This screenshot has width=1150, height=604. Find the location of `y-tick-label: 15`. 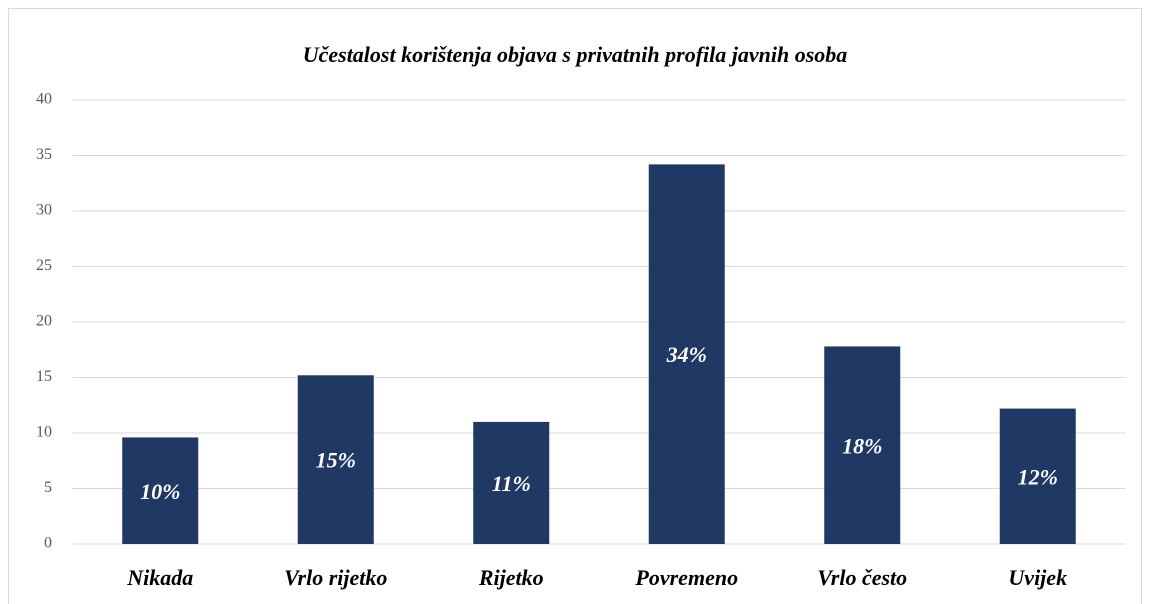

y-tick-label: 15 is located at coordinates (44, 376).